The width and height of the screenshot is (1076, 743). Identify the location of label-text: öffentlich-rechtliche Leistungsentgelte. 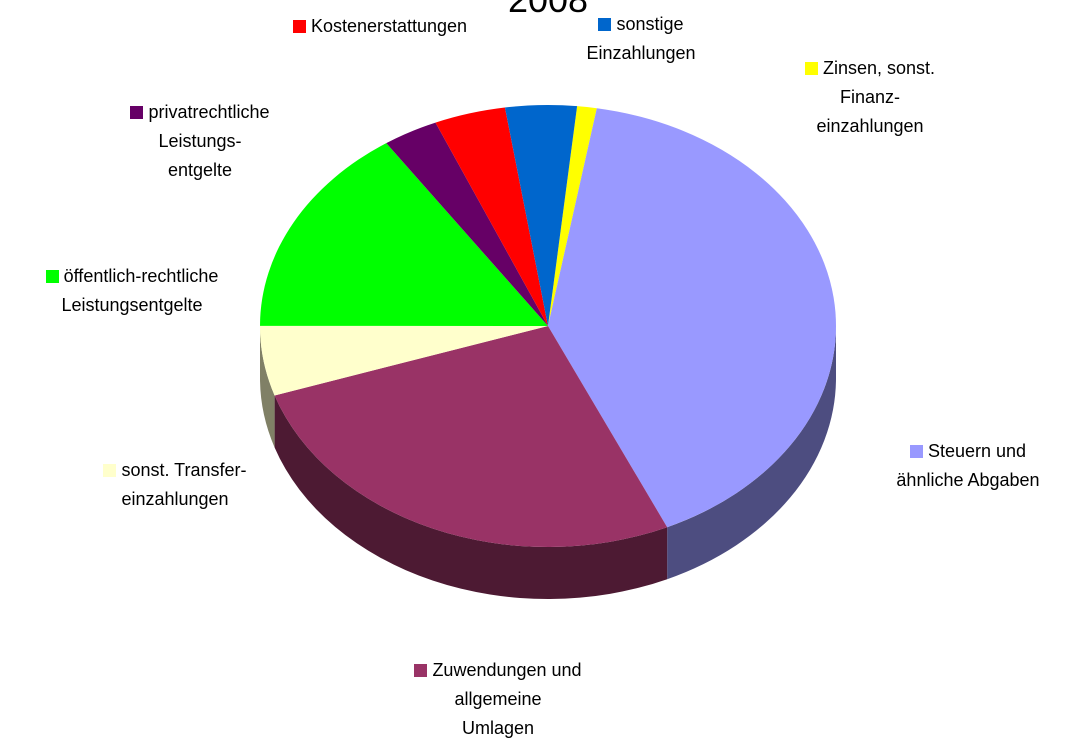
(140, 290).